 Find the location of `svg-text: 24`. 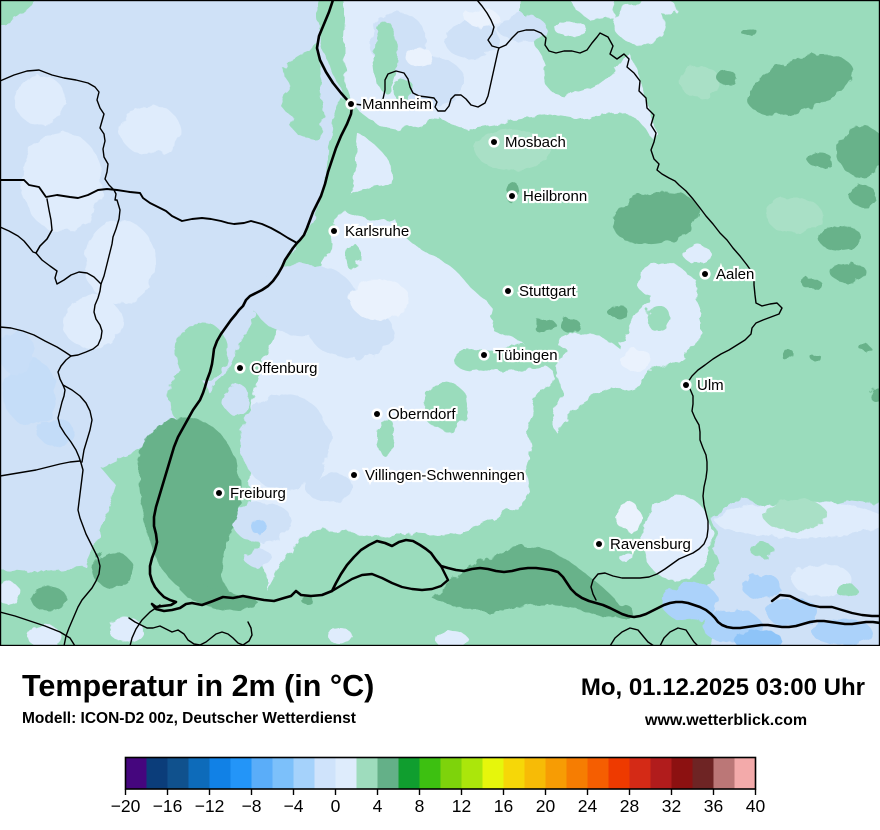

svg-text: 24 is located at coordinates (588, 806).